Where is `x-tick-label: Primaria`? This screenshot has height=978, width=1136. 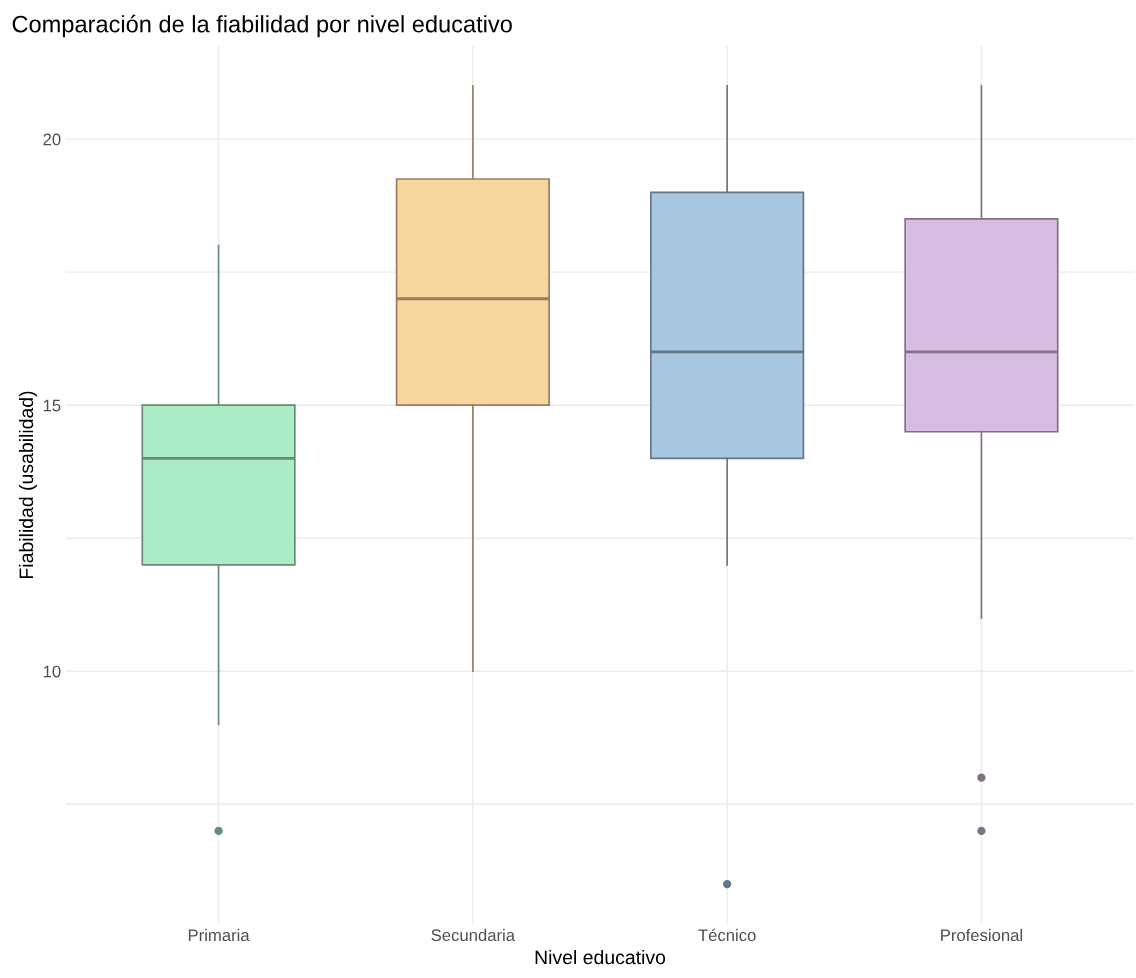
x-tick-label: Primaria is located at coordinates (219, 935).